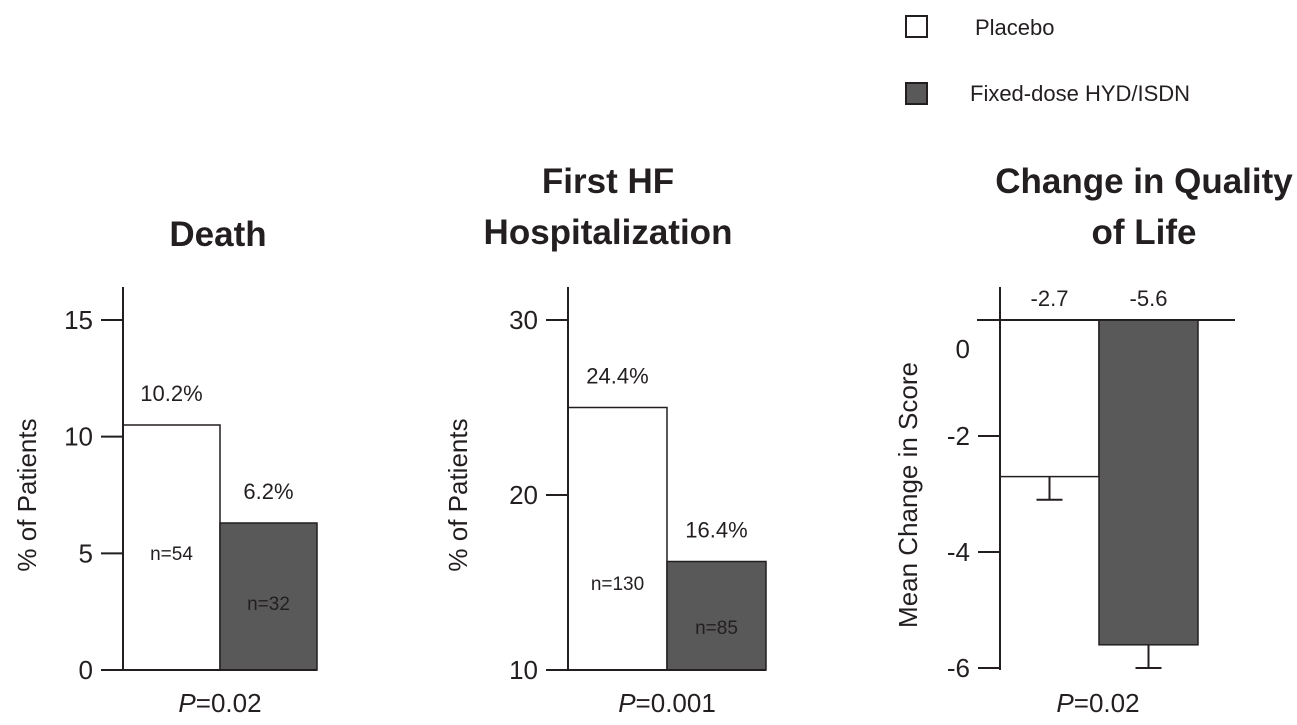 The height and width of the screenshot is (725, 1297). Describe the element at coordinates (908, 495) in the screenshot. I see `y-axis-label: Mean Change in Score` at that location.